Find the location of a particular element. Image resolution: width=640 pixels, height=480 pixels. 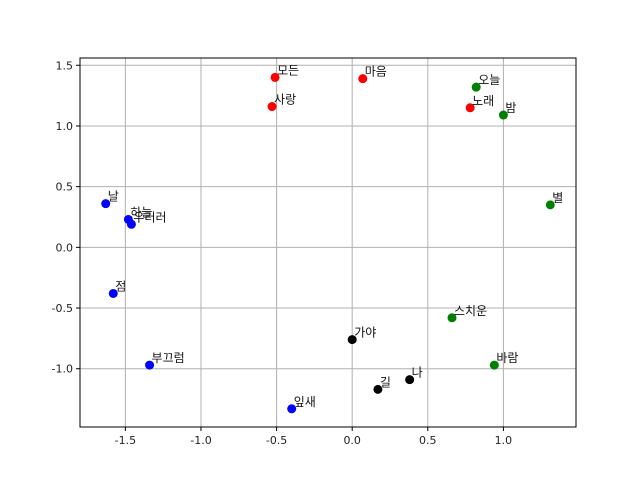

point-label: 사랑 is located at coordinates (285, 100).